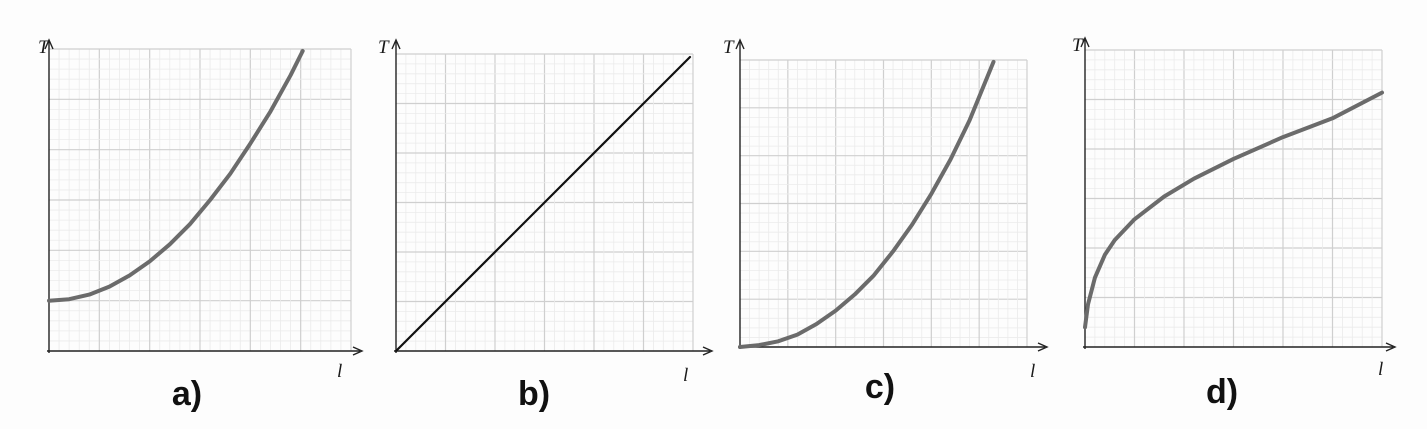 This screenshot has height=429, width=1427. I want to click on panel-label: b), so click(534, 394).